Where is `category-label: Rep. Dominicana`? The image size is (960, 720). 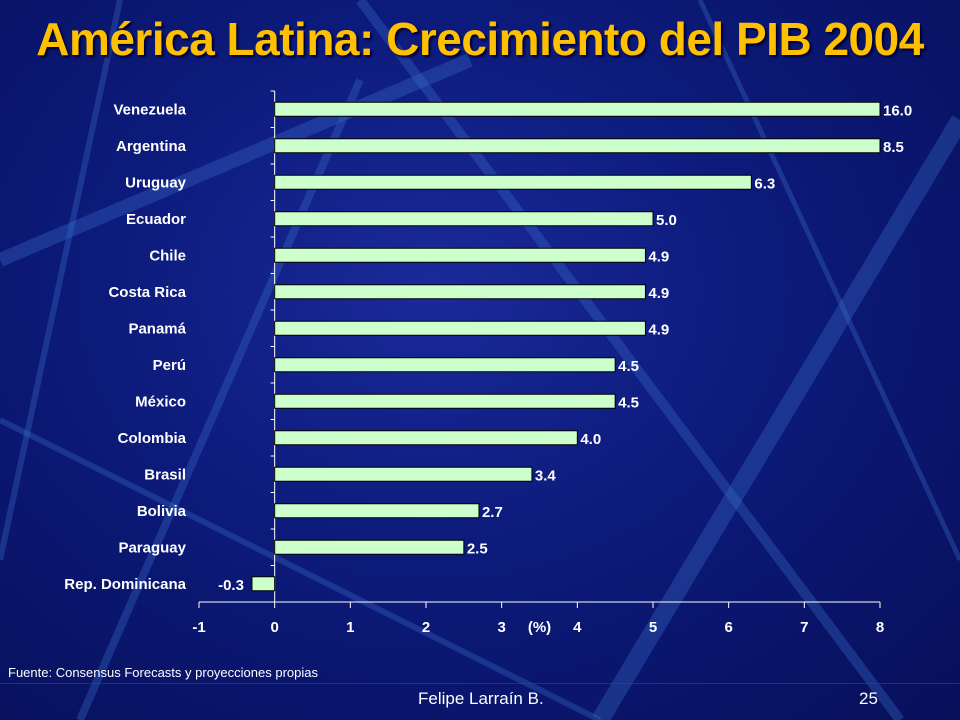
category-label: Rep. Dominicana is located at coordinates (125, 584).